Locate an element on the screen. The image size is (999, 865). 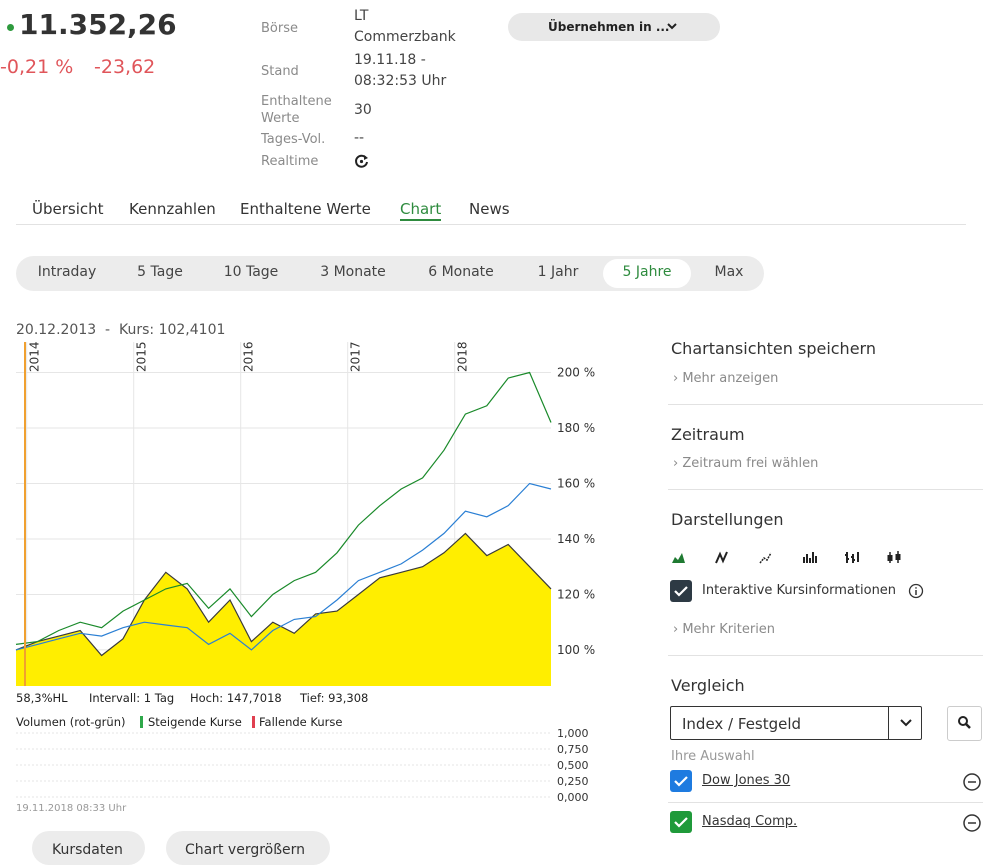
change-pct: -0,21 % is located at coordinates (37, 67).